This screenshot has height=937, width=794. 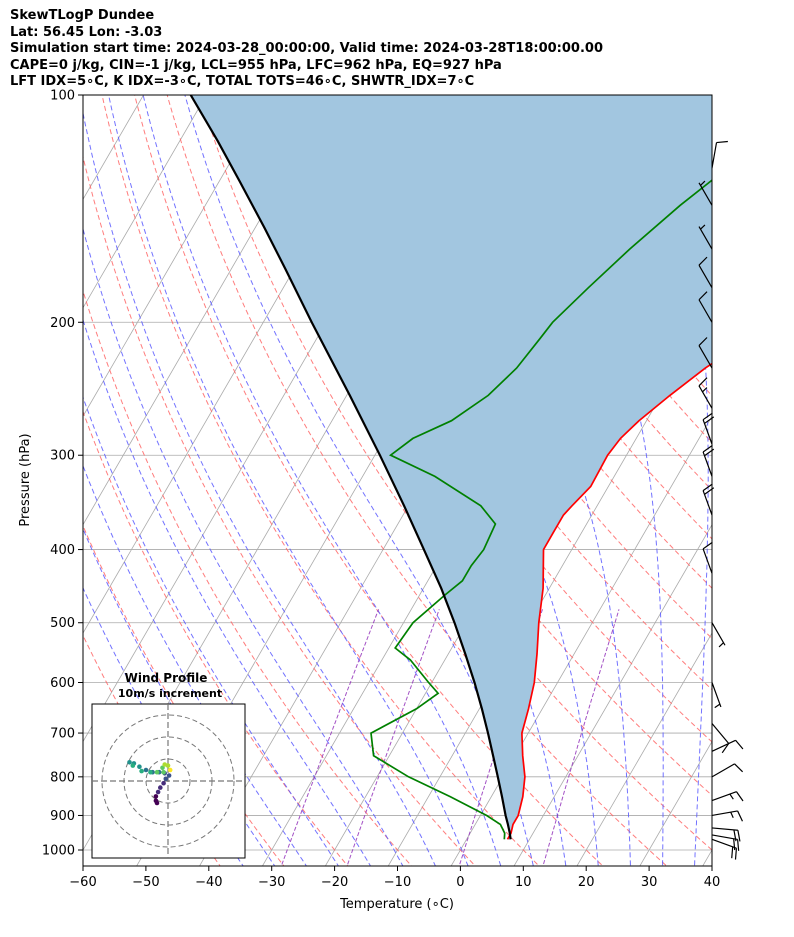 I want to click on x-tick-label: −50, so click(x=145, y=882).